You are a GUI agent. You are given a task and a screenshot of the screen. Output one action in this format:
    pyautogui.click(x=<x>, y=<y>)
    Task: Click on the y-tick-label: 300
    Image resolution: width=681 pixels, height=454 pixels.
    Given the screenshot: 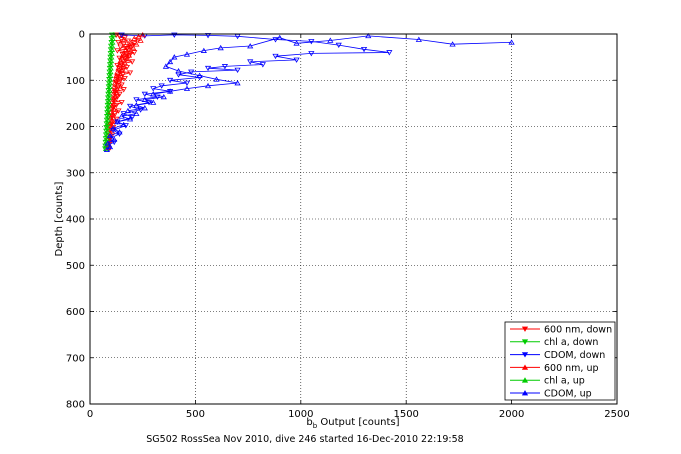 What is the action you would take?
    pyautogui.click(x=75, y=173)
    